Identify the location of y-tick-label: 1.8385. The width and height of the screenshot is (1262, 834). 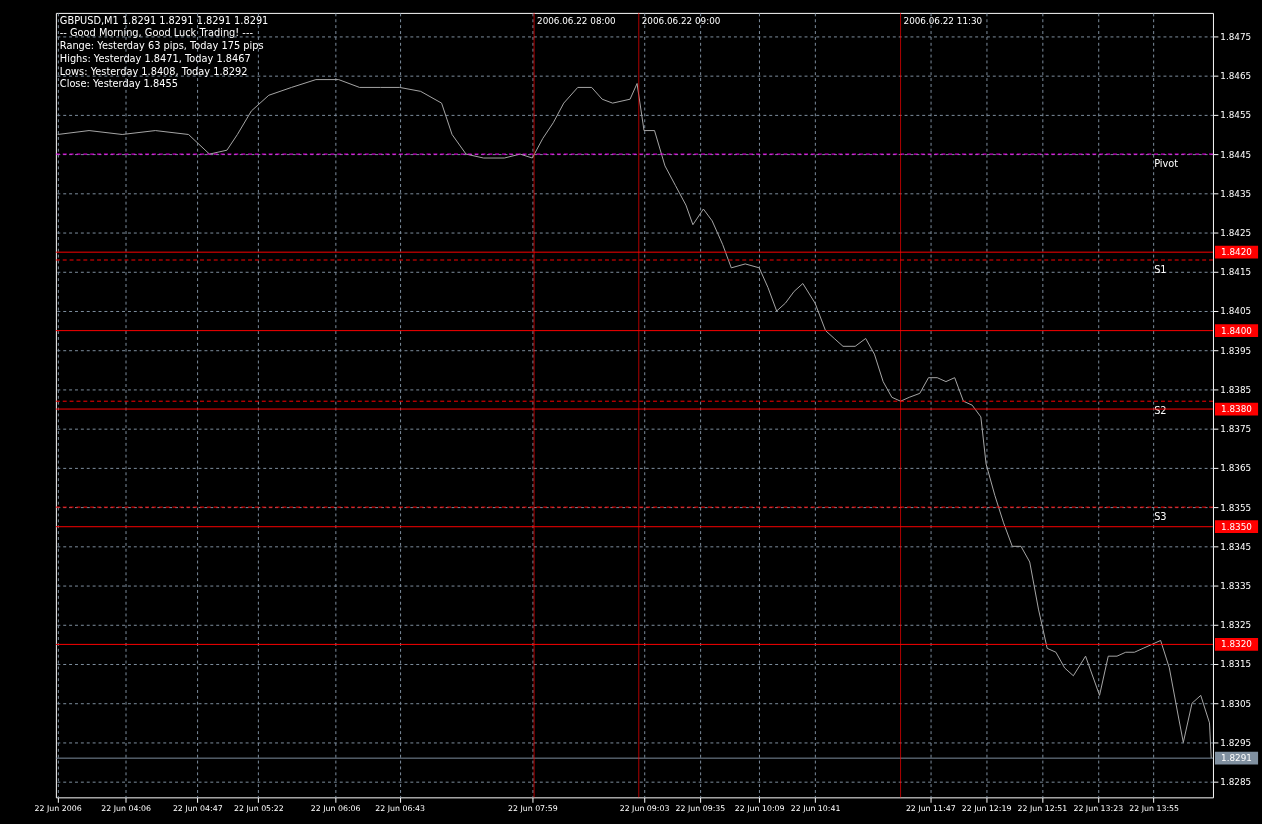
(1236, 389).